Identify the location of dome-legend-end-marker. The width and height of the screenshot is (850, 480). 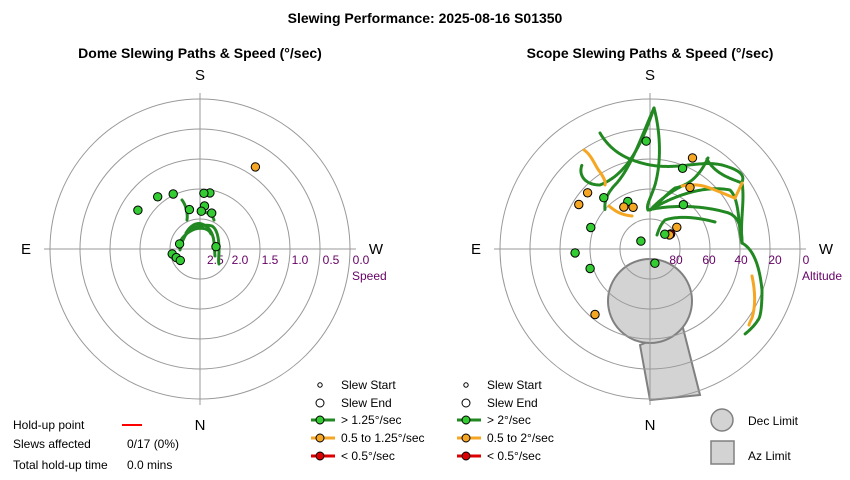
(320, 403).